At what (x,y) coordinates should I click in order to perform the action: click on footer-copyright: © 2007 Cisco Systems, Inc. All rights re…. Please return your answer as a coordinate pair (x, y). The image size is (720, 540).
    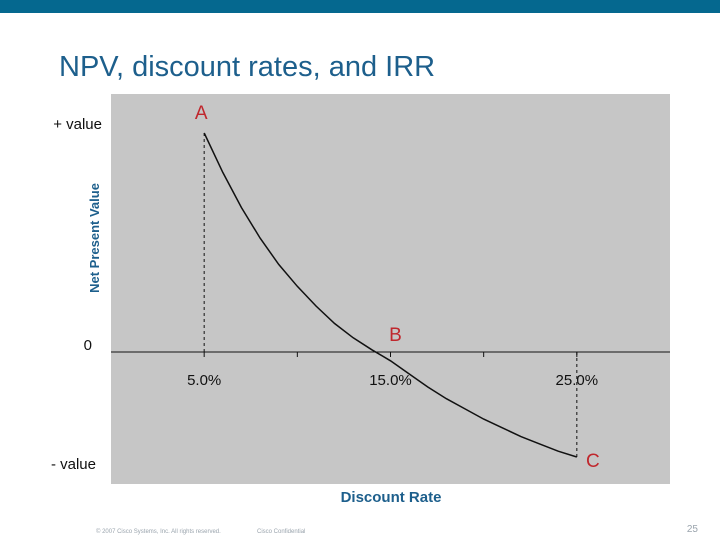
    Looking at the image, I should click on (158, 532).